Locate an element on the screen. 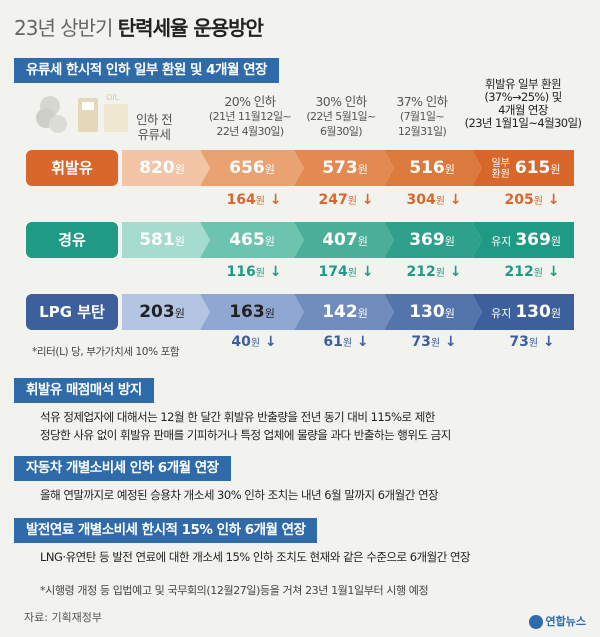 This screenshot has width=600, height=637. row-bar-gasoline: 820원 656원 573원 516원 일부 환원 615원 is located at coordinates (348, 168).